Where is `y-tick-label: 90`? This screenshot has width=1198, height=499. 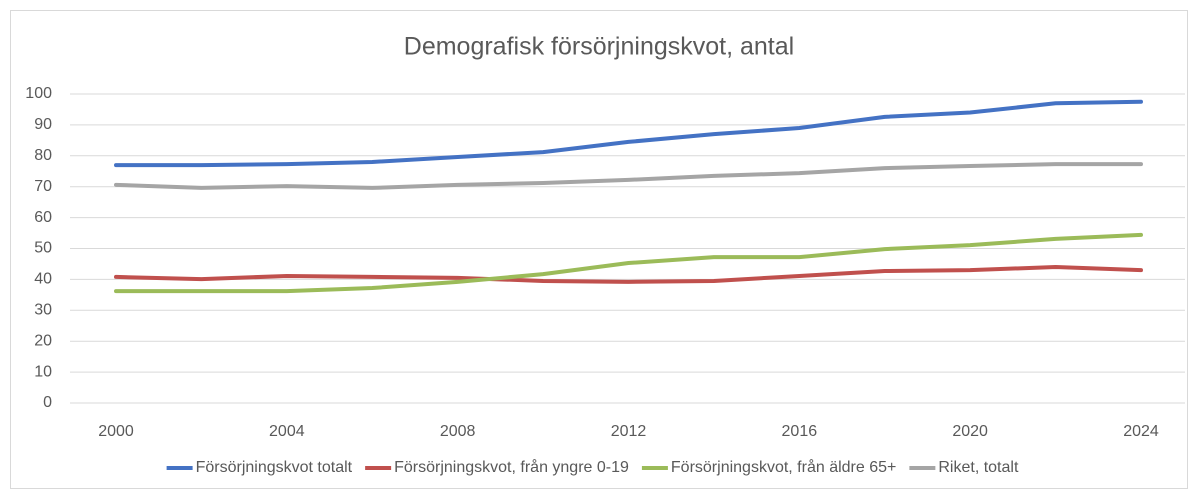 y-tick-label: 90 is located at coordinates (43, 124).